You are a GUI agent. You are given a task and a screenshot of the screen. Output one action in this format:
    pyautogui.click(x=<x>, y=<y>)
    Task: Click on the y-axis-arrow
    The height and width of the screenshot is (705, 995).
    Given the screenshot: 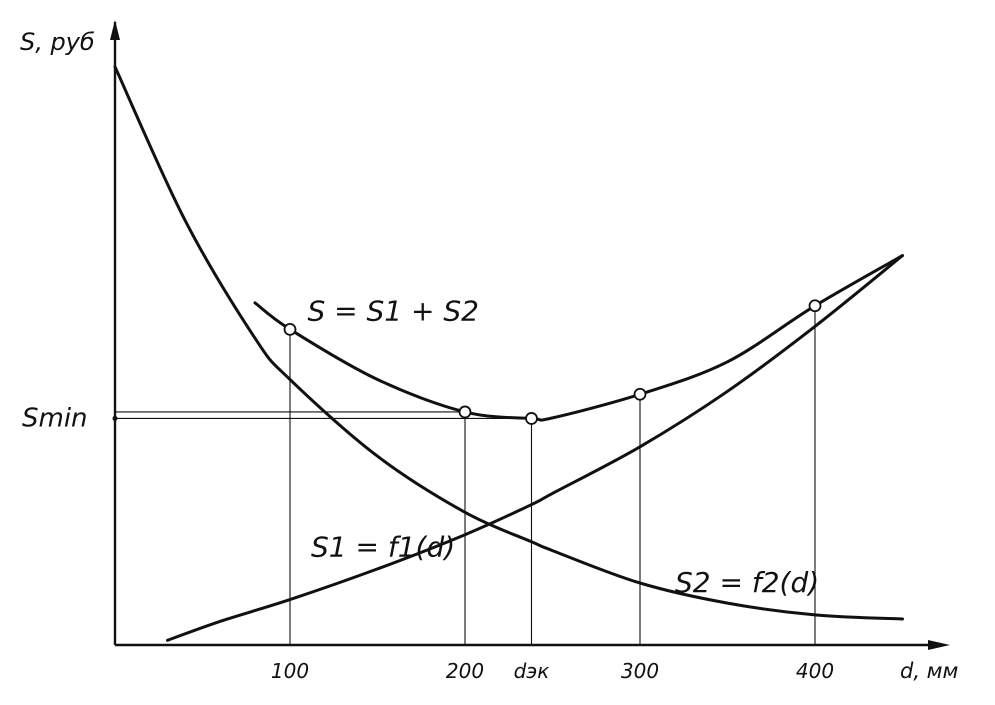 What is the action you would take?
    pyautogui.click(x=115, y=30)
    